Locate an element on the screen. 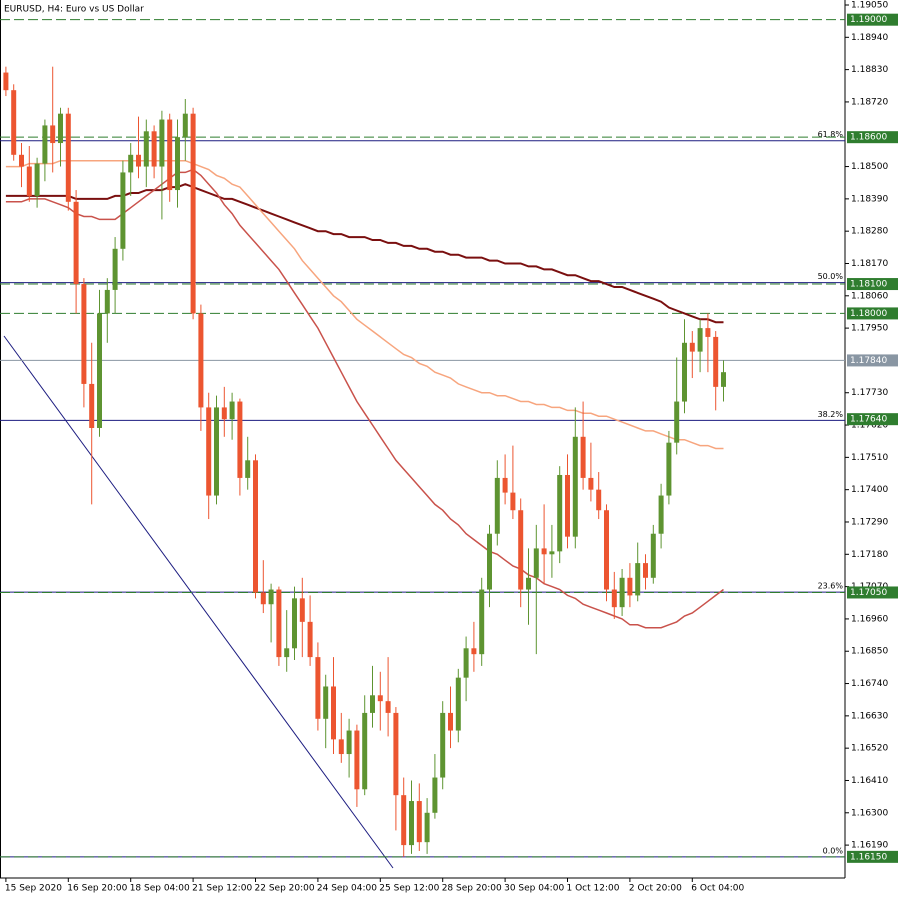 The width and height of the screenshot is (900, 900). fib-level-label: 23.6% is located at coordinates (831, 586).